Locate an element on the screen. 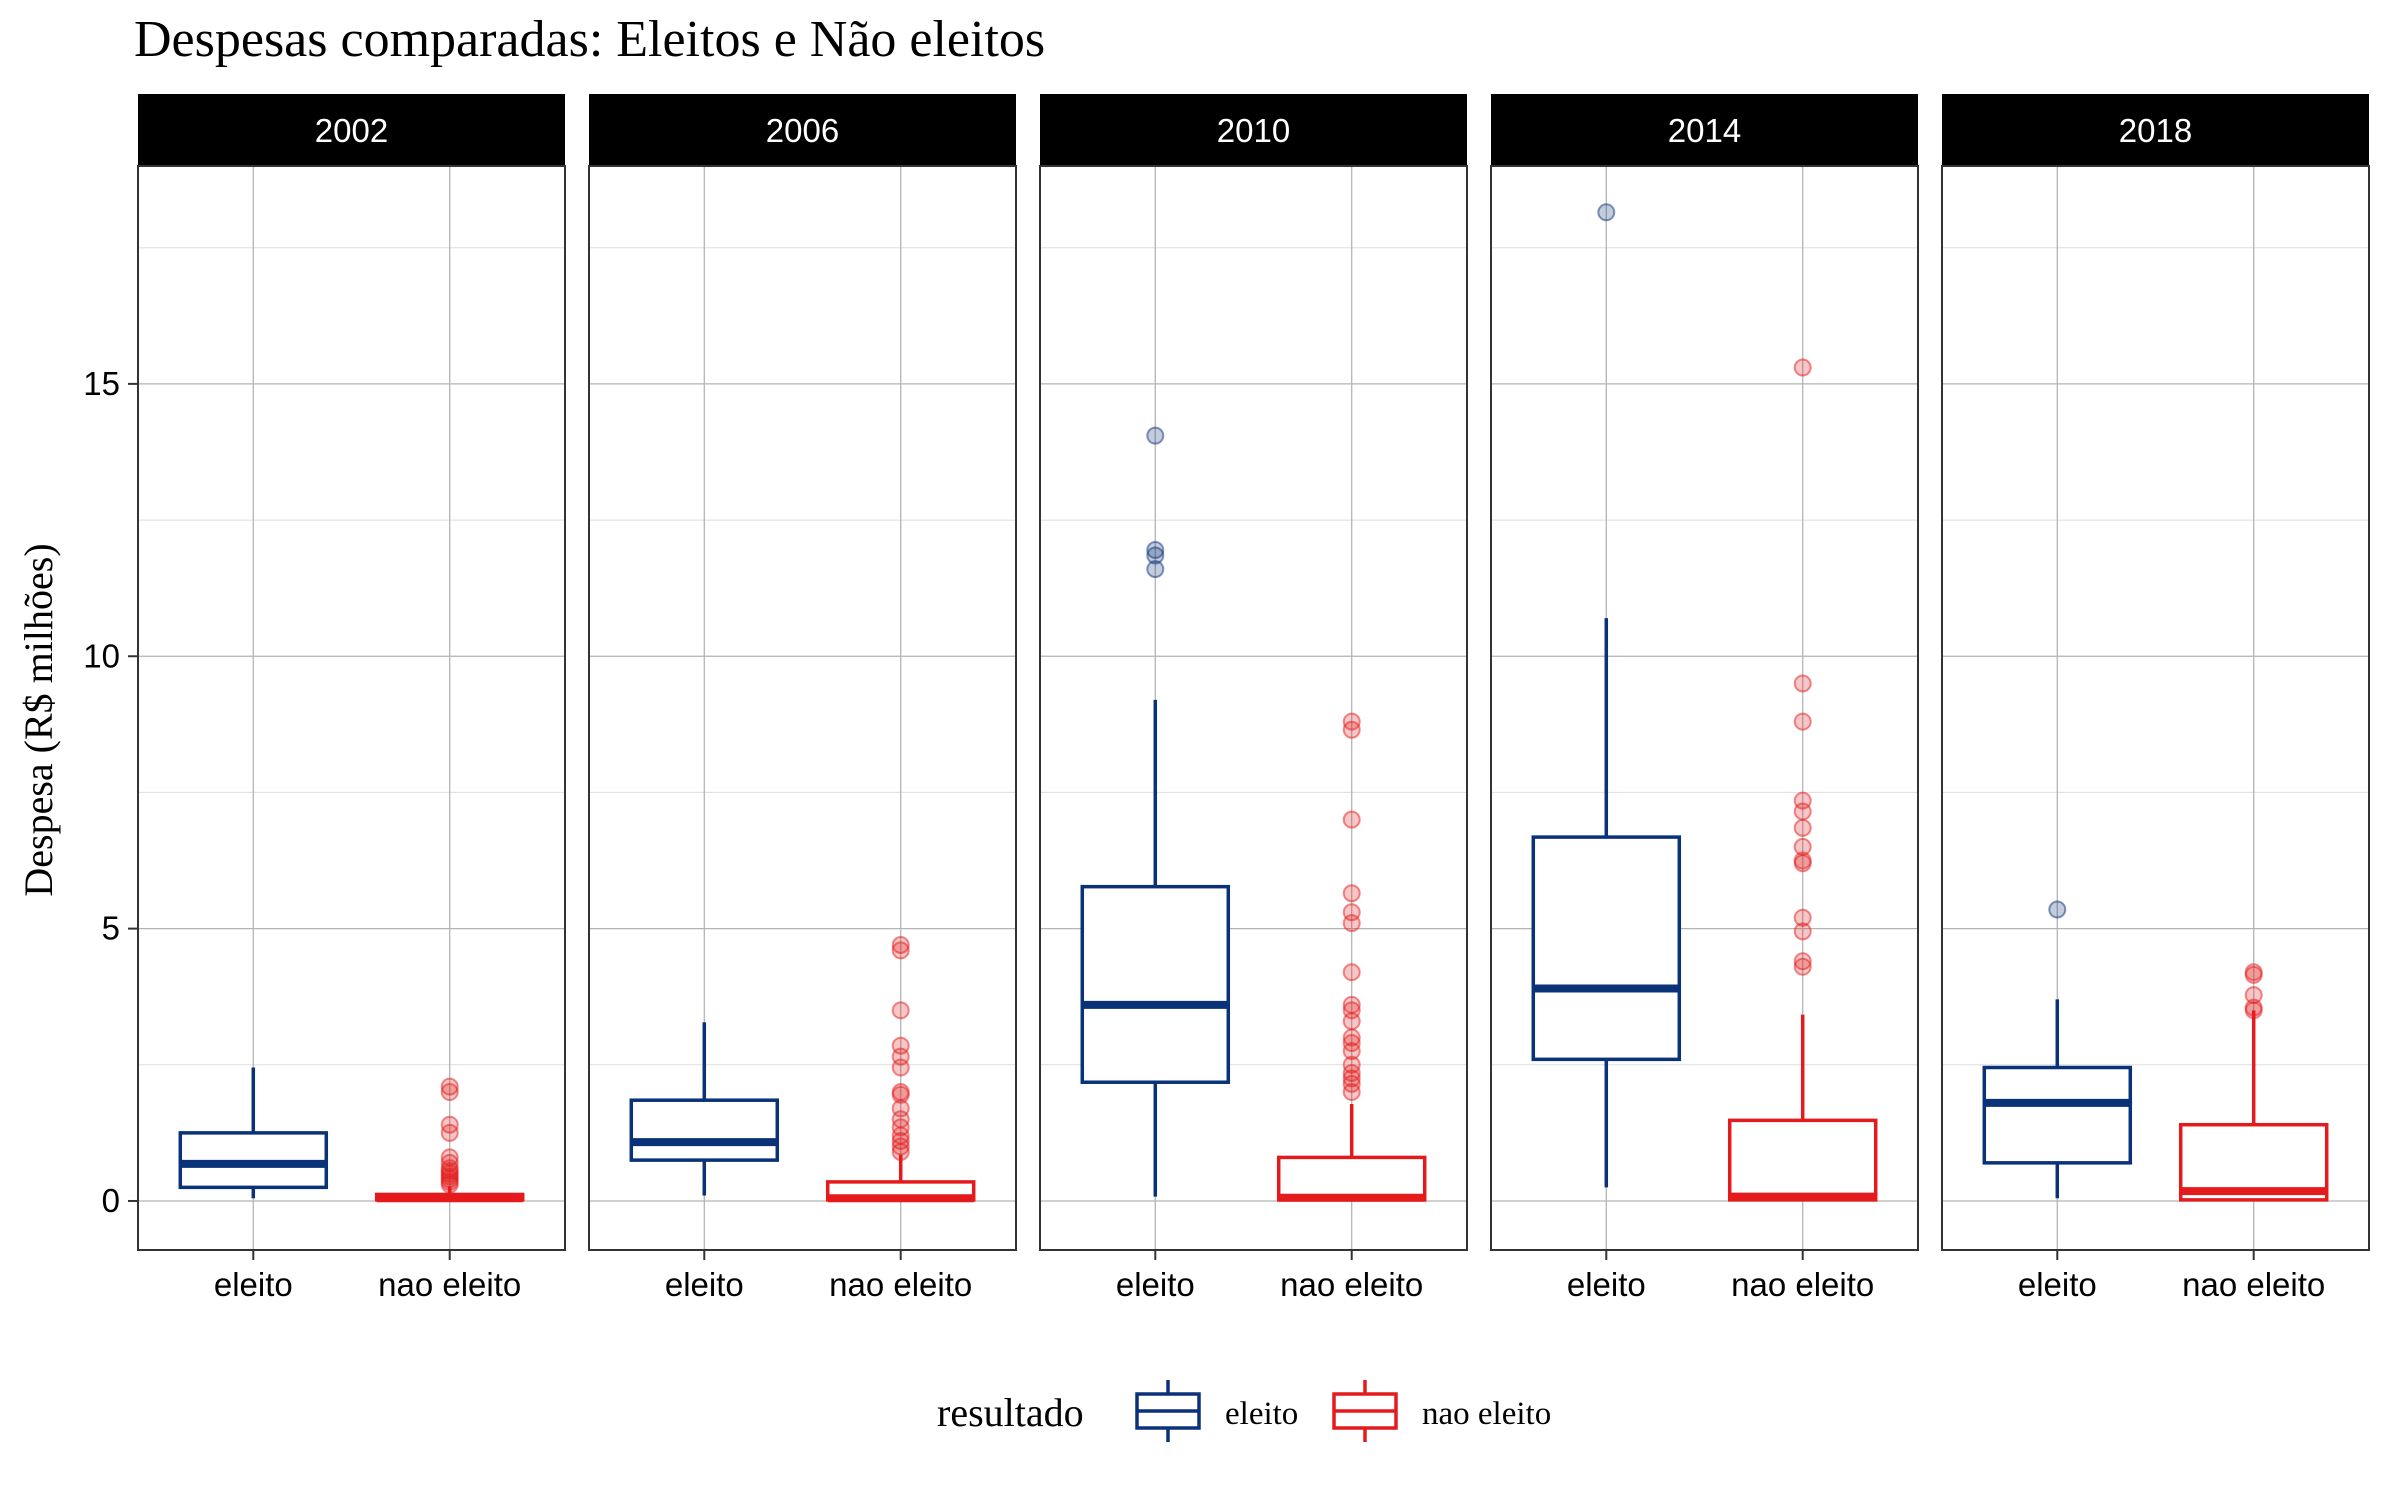 The image size is (2391, 1491). facet-panel-2014: 2014 eleito nao eleito is located at coordinates (1704, 698).